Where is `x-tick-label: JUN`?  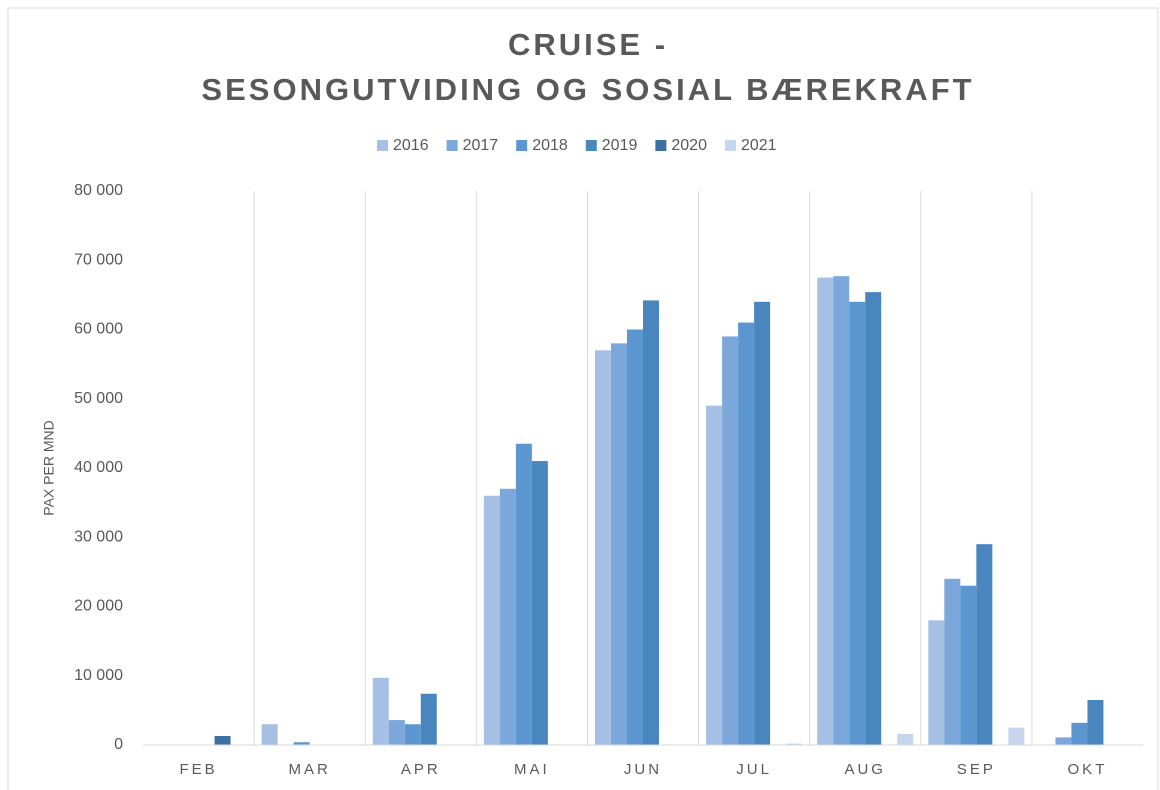 x-tick-label: JUN is located at coordinates (643, 769).